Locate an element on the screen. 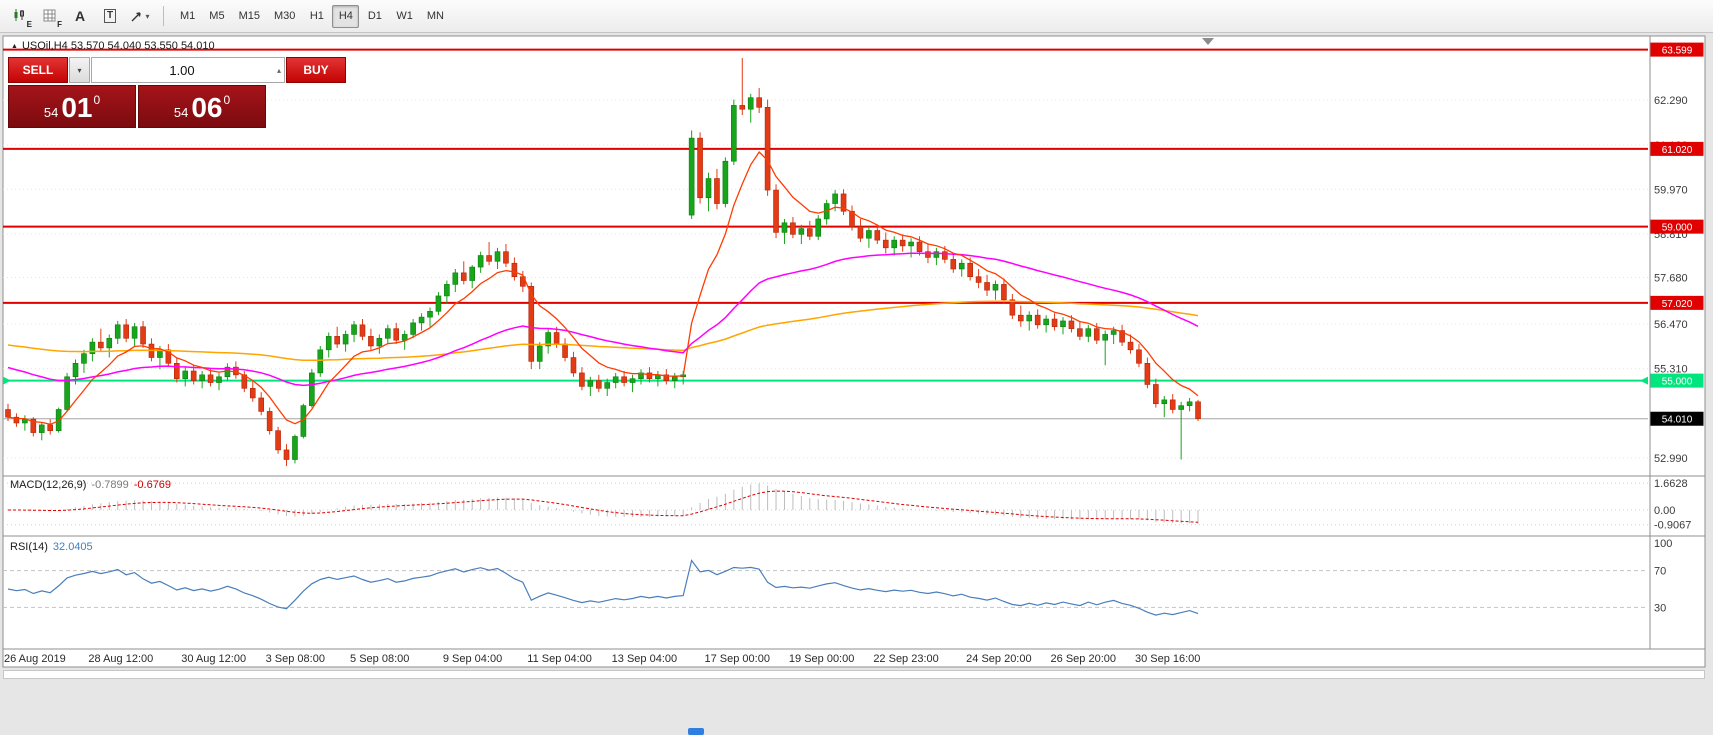 The image size is (1713, 735). chart-style-button: E is located at coordinates (20, 16).